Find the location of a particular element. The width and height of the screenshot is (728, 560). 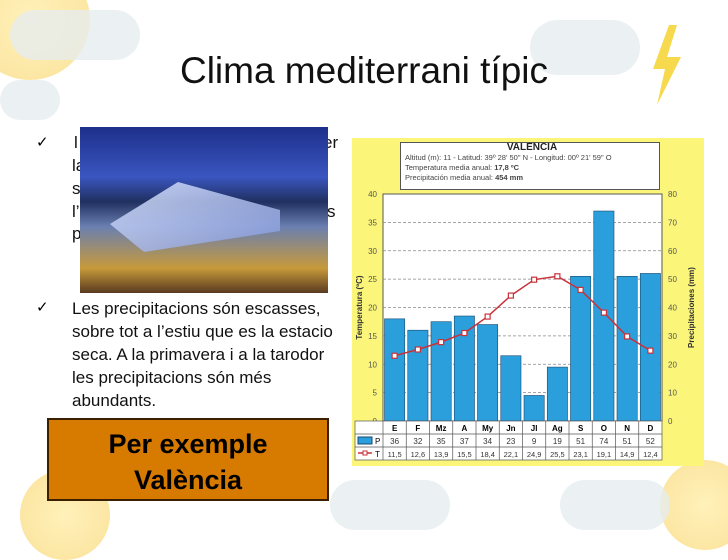

x-tick-label: F is located at coordinates (417, 428).